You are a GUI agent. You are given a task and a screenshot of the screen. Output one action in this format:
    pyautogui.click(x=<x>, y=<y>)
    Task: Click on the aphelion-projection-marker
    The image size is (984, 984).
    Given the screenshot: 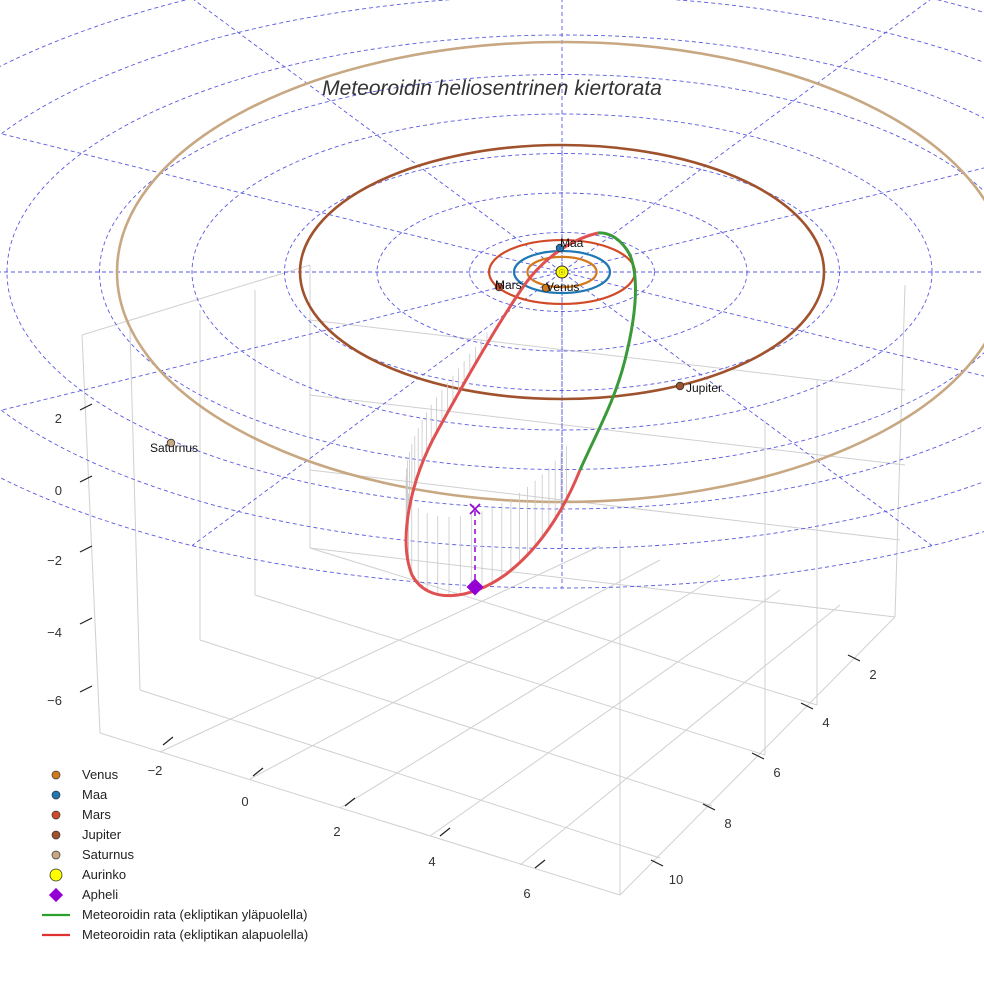 What is the action you would take?
    pyautogui.click(x=475, y=509)
    